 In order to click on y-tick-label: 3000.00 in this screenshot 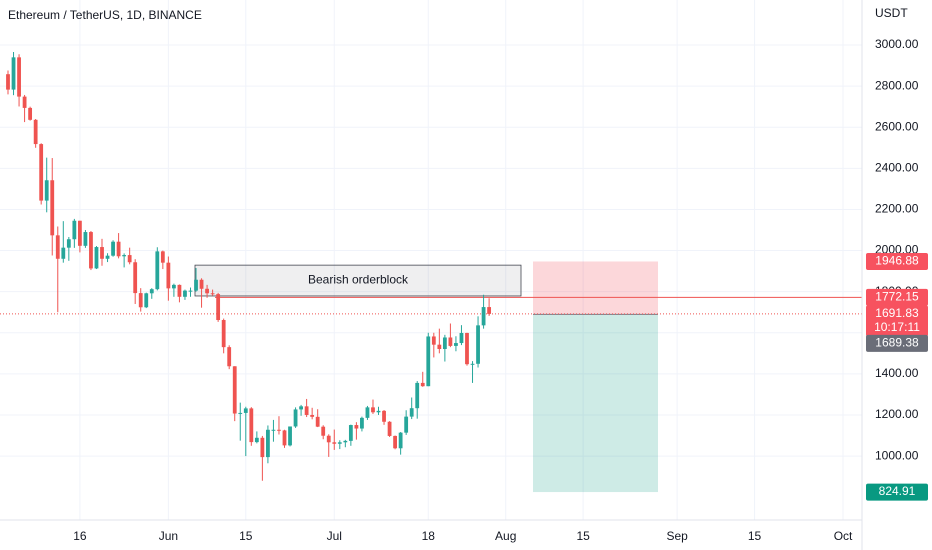, I will do `click(897, 44)`.